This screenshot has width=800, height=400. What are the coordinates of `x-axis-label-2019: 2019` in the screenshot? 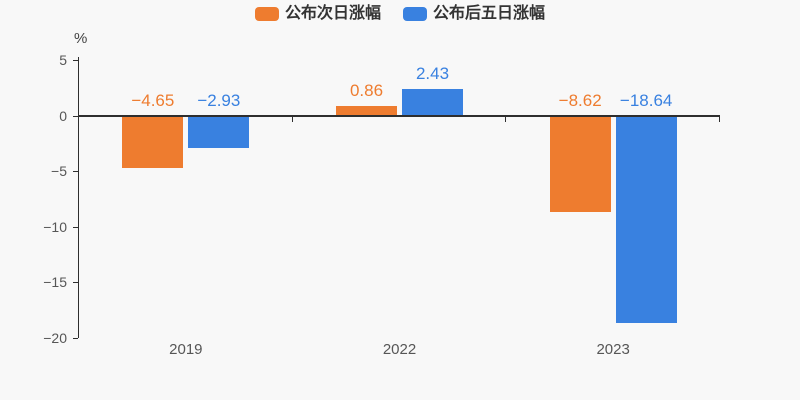 It's located at (186, 349).